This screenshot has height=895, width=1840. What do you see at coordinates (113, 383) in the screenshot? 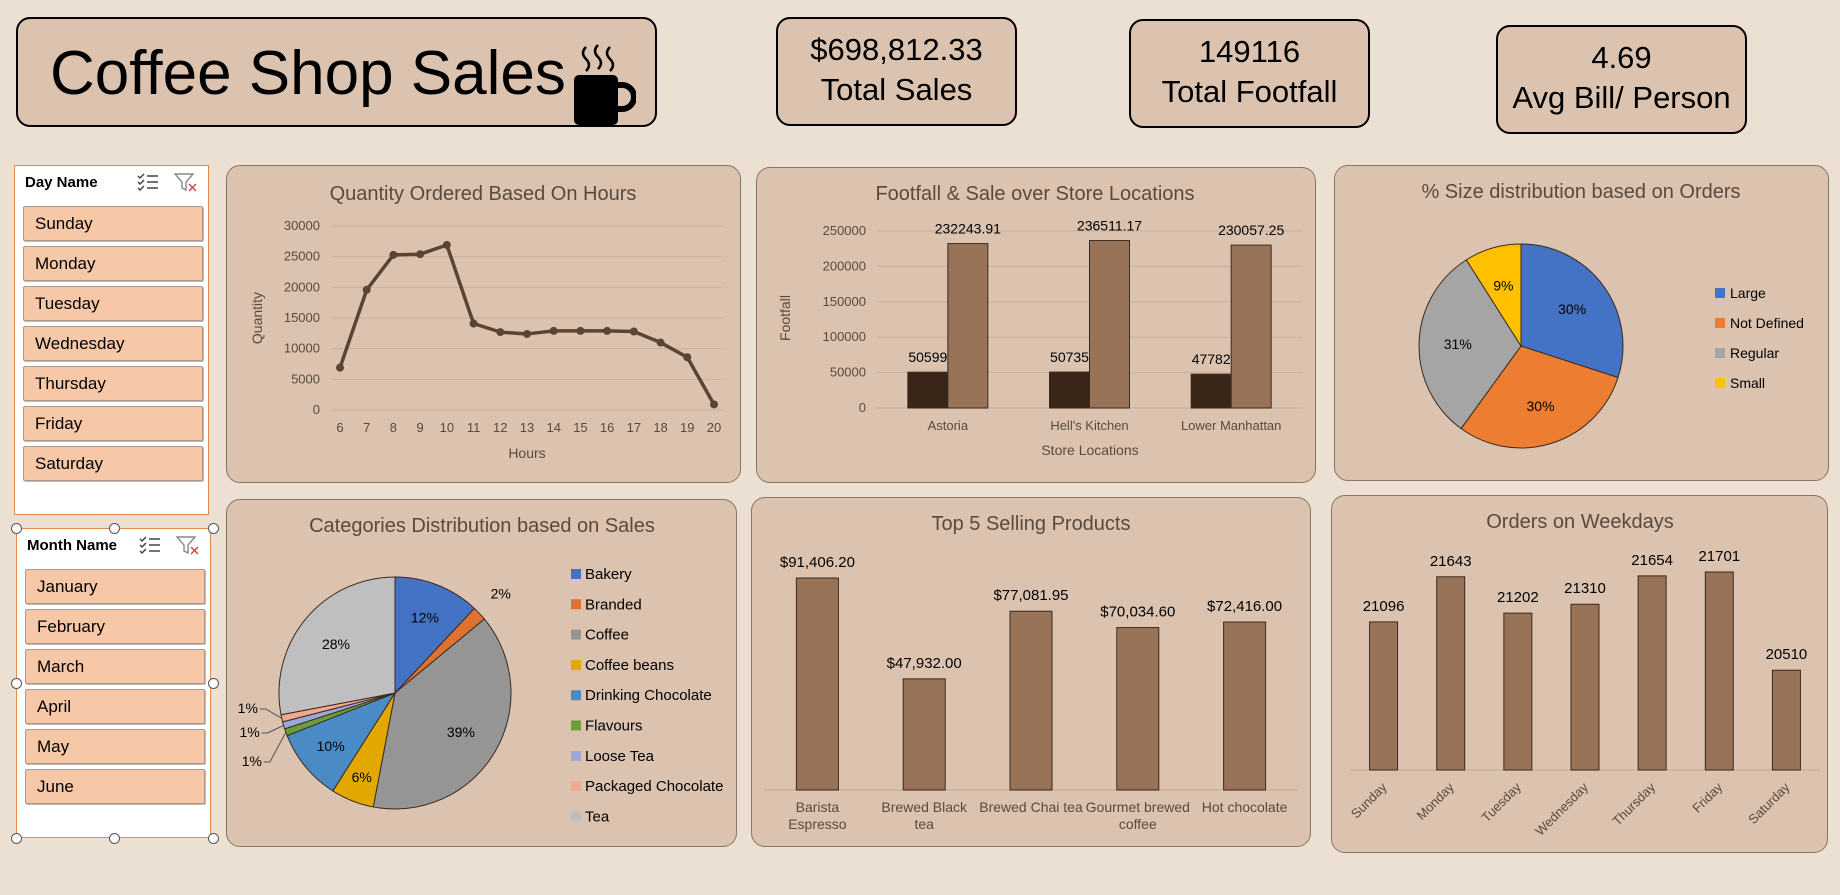
I see `day-slicer-item-thursday: Thursday` at bounding box center [113, 383].